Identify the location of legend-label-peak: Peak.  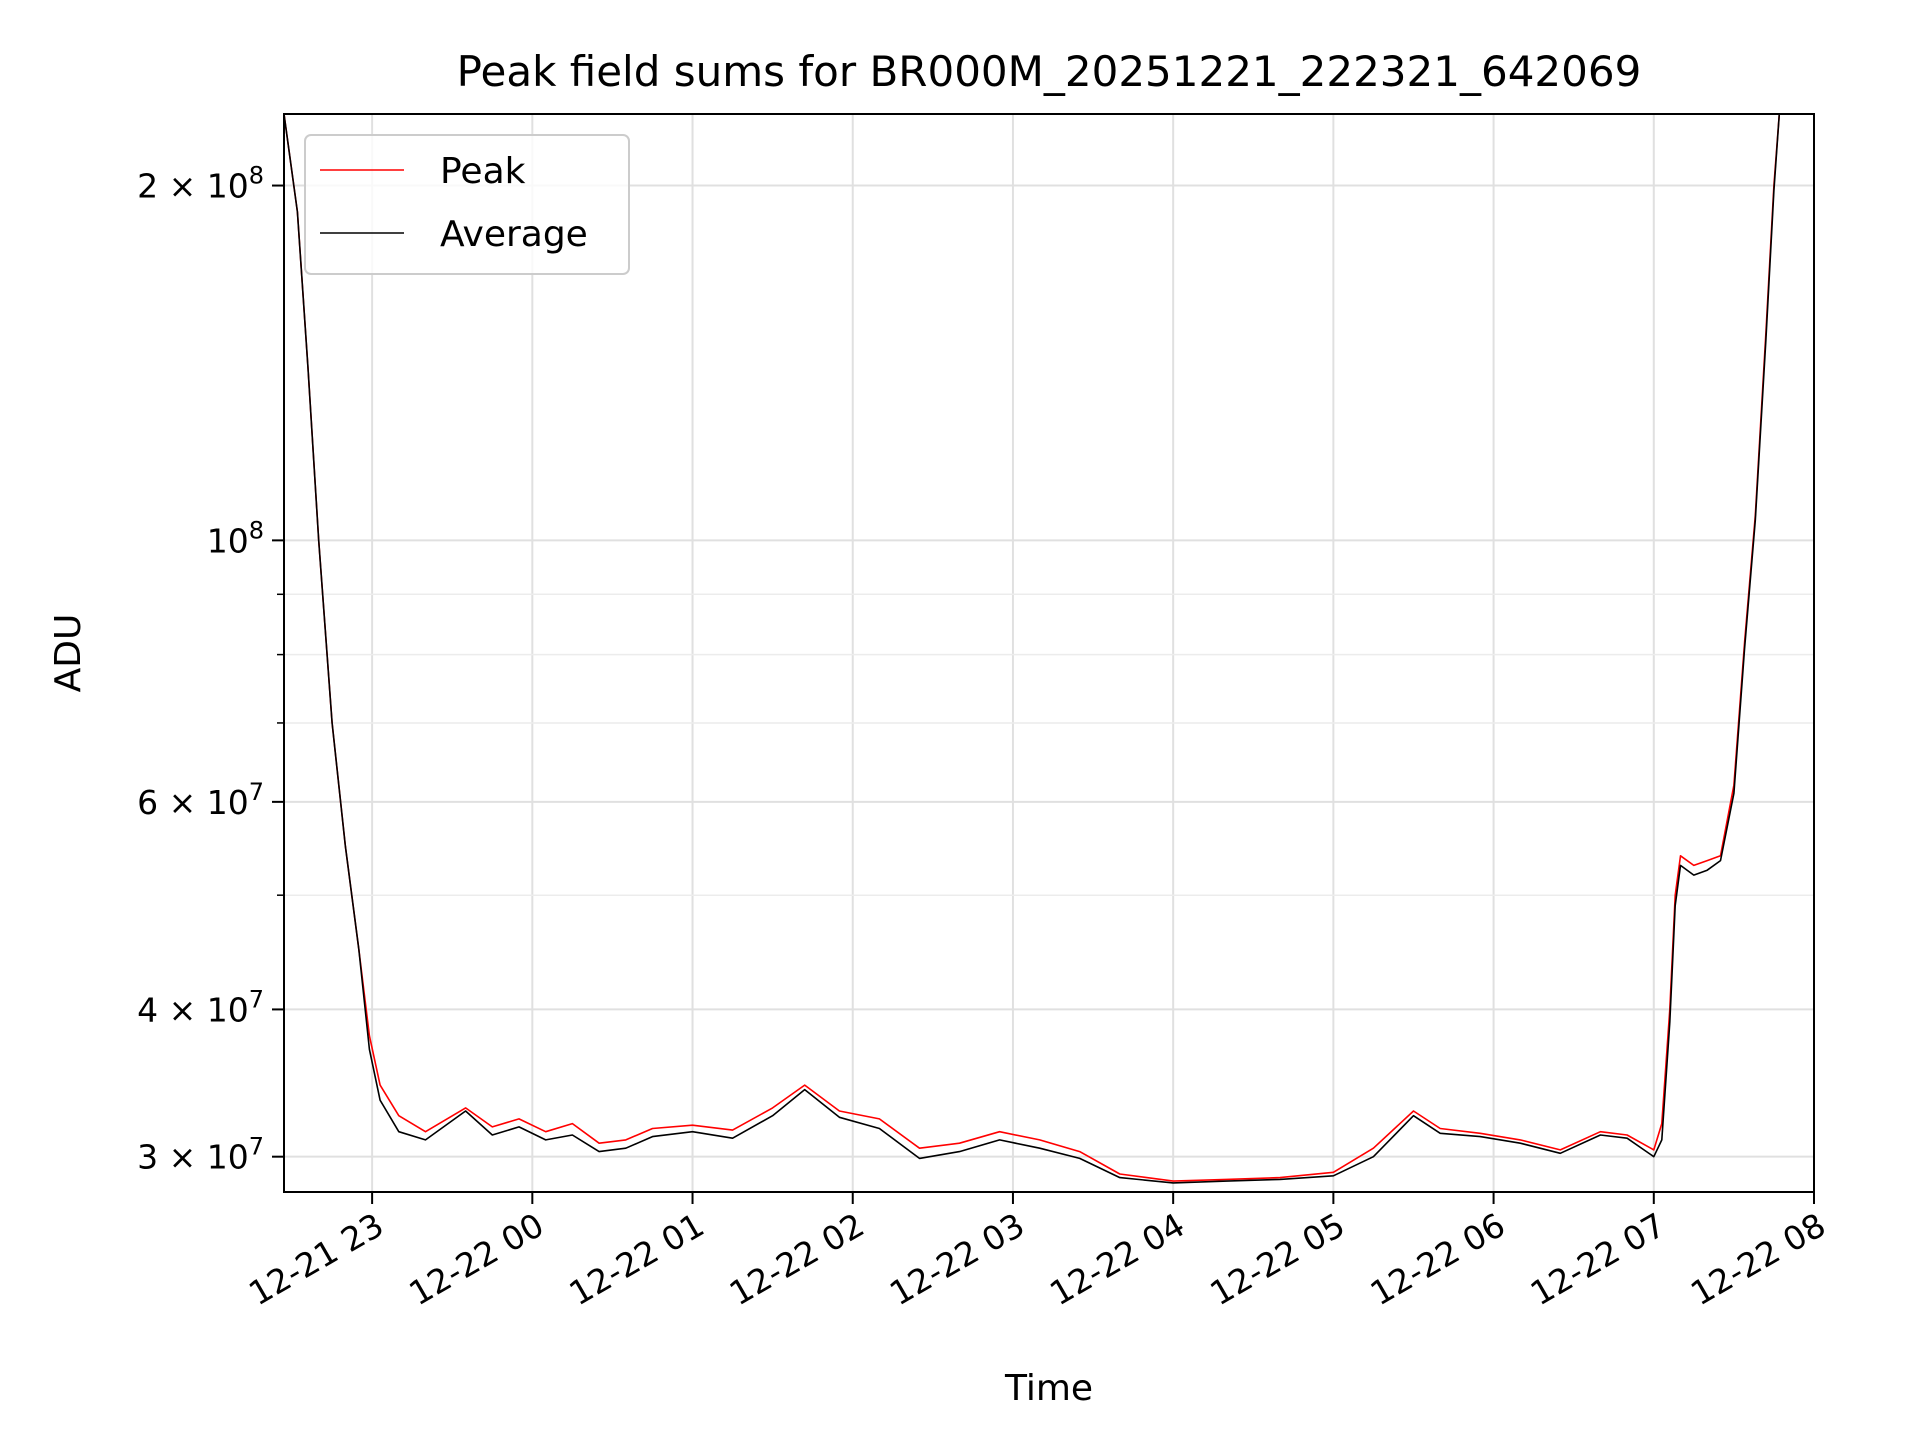
(483, 171).